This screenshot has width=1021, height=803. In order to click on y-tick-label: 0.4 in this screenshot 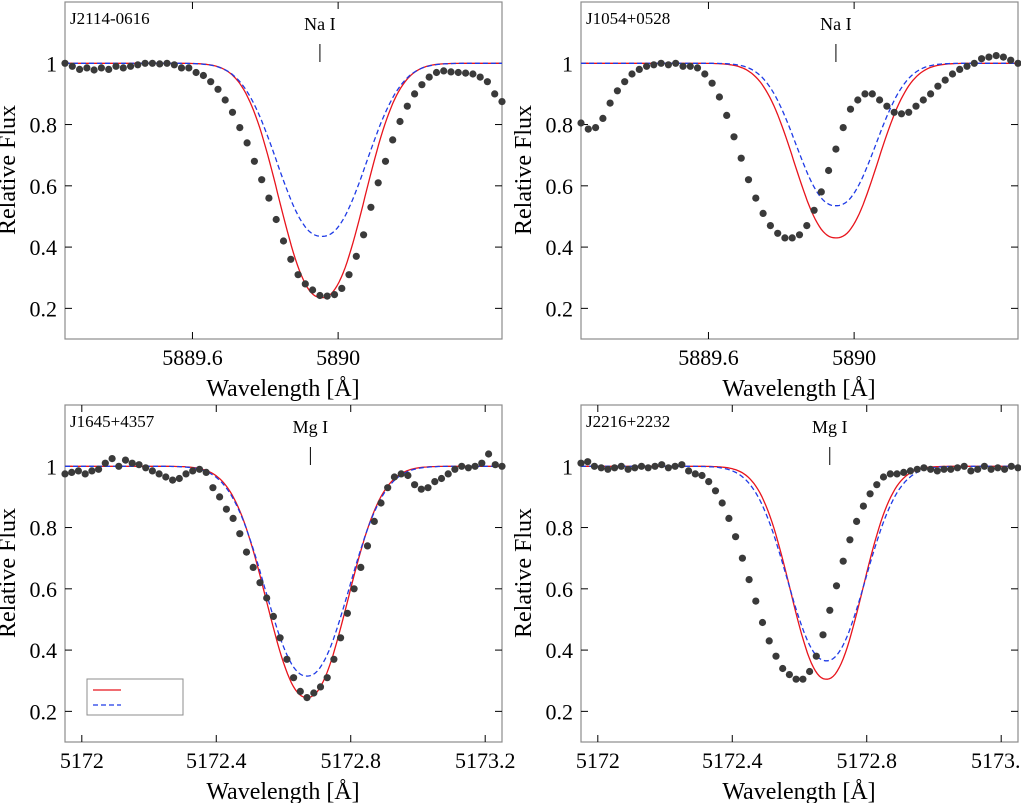, I will do `click(560, 650)`.